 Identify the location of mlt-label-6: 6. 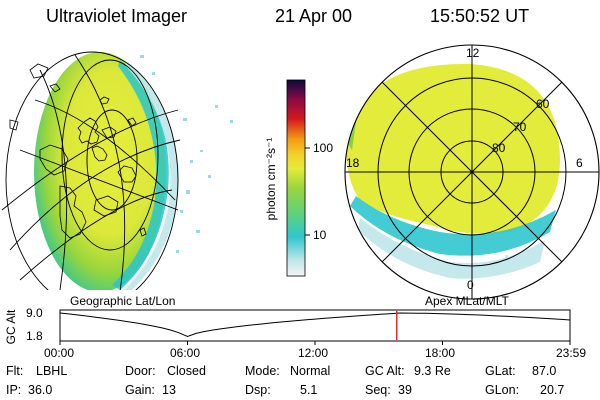
(579, 163).